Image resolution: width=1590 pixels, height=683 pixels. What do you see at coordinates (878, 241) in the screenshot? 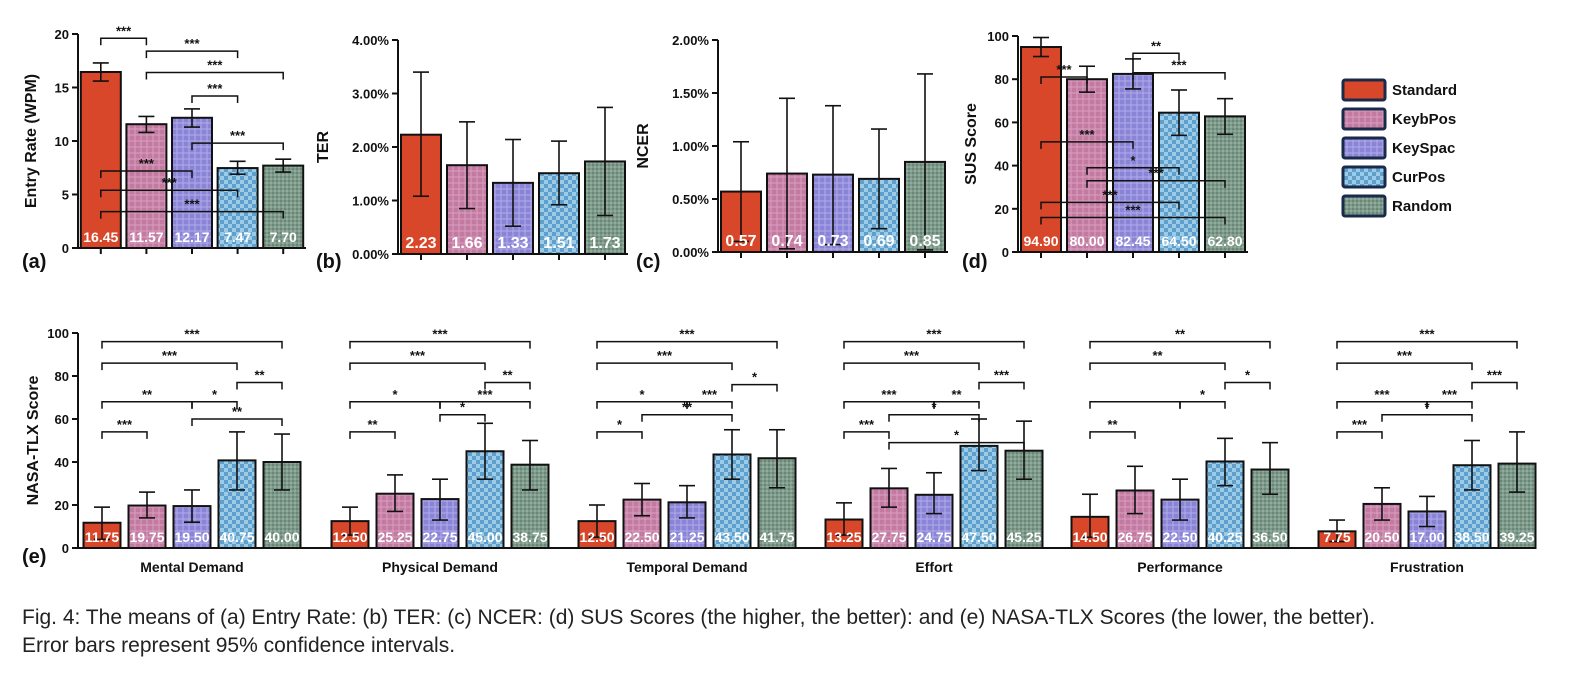
I see `panel-c-value-label: 0.69` at bounding box center [878, 241].